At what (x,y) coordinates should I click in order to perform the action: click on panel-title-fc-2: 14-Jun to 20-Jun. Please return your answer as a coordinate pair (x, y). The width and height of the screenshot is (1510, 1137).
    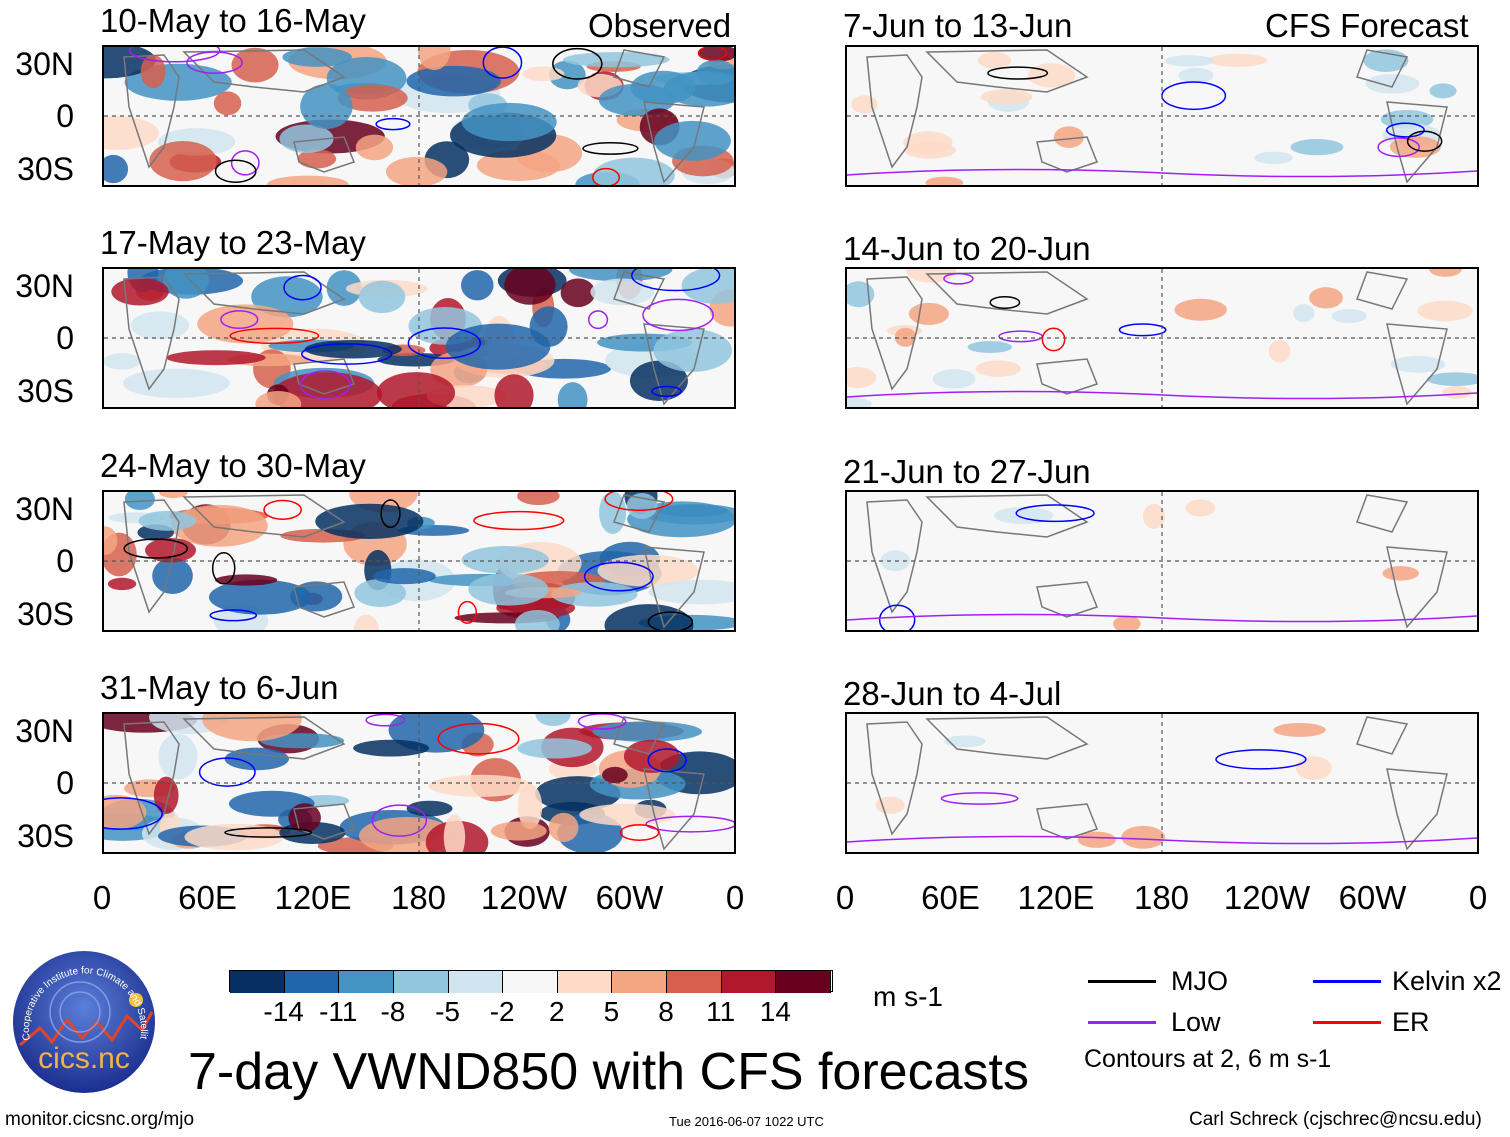
    Looking at the image, I should click on (967, 248).